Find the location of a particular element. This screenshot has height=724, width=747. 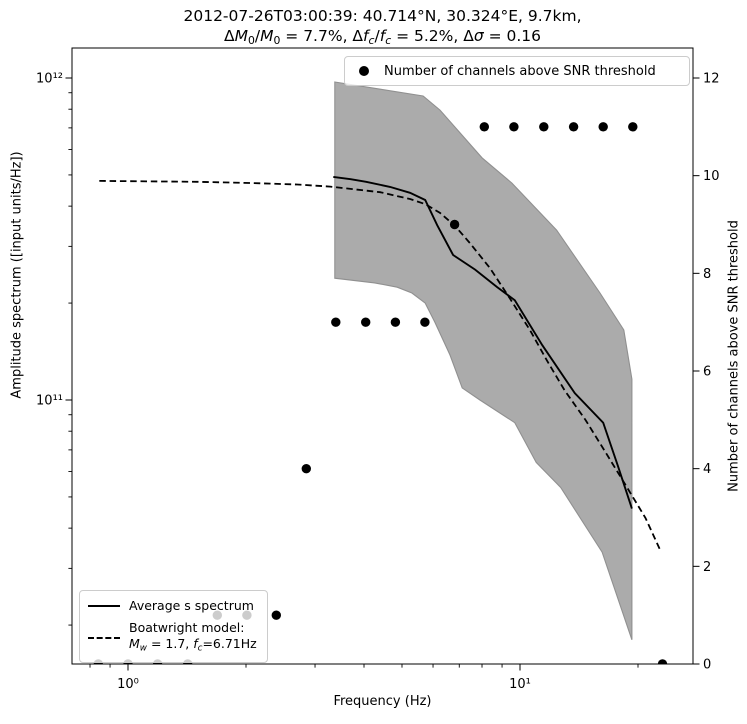

y-right-tick-label: 12 is located at coordinates (711, 79).